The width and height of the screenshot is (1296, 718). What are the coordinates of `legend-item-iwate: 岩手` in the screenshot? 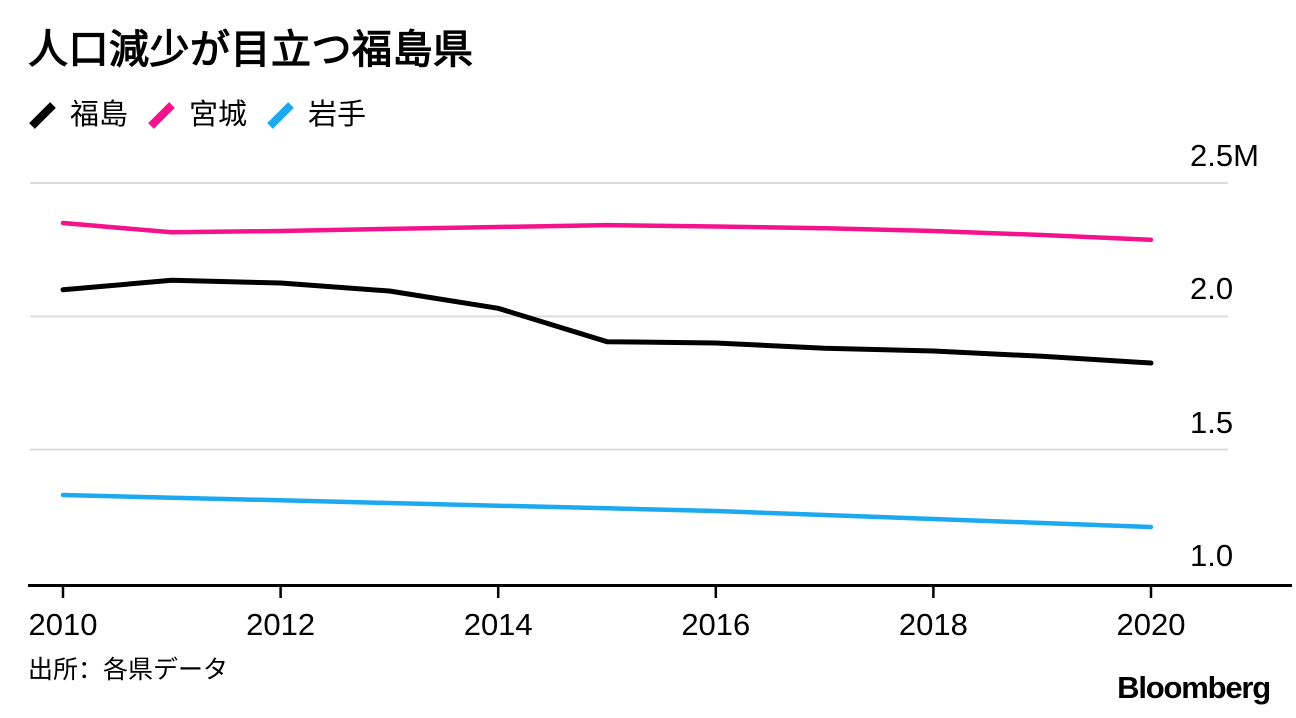 It's located at (316, 115).